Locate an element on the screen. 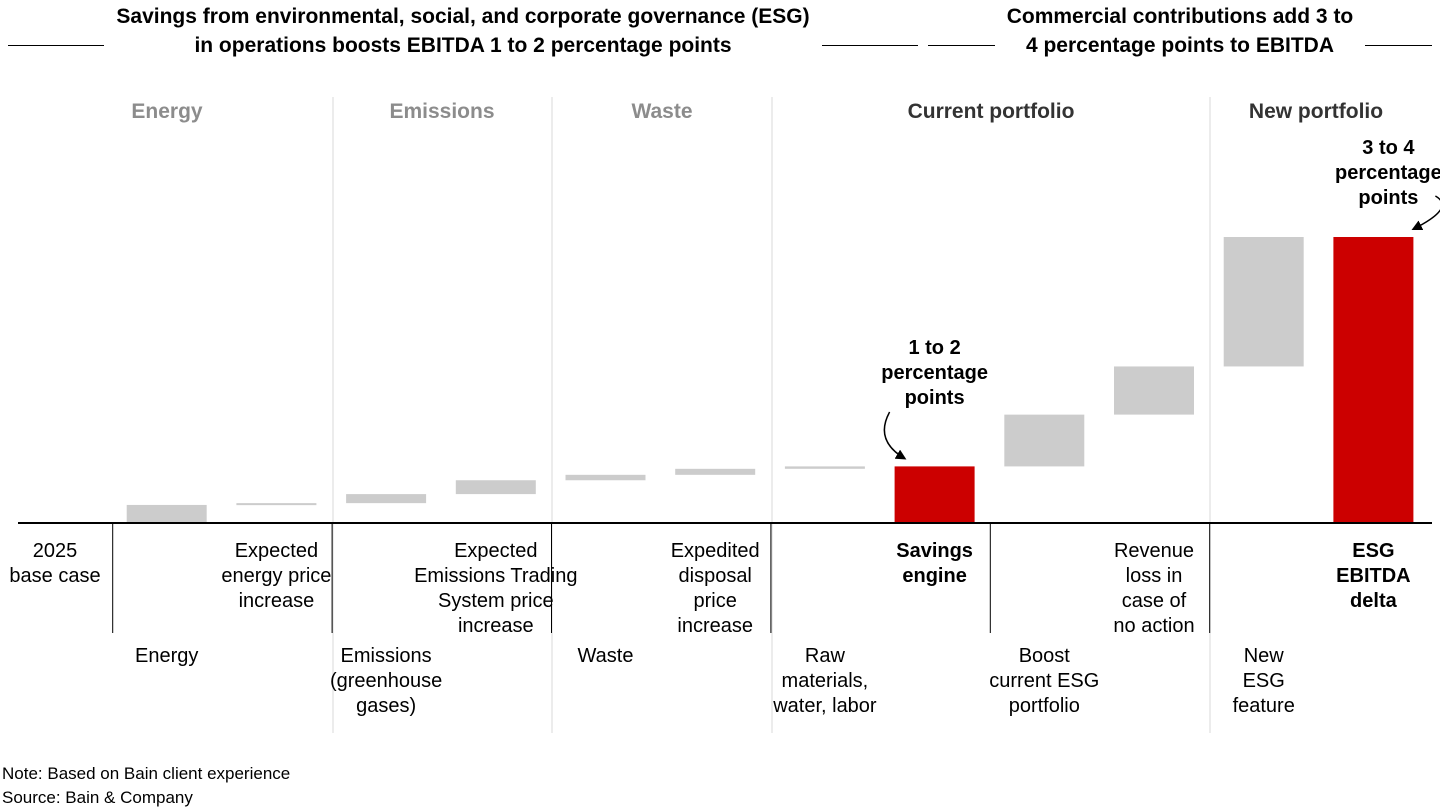 The height and width of the screenshot is (810, 1440). group-label: Emissions is located at coordinates (441, 111).